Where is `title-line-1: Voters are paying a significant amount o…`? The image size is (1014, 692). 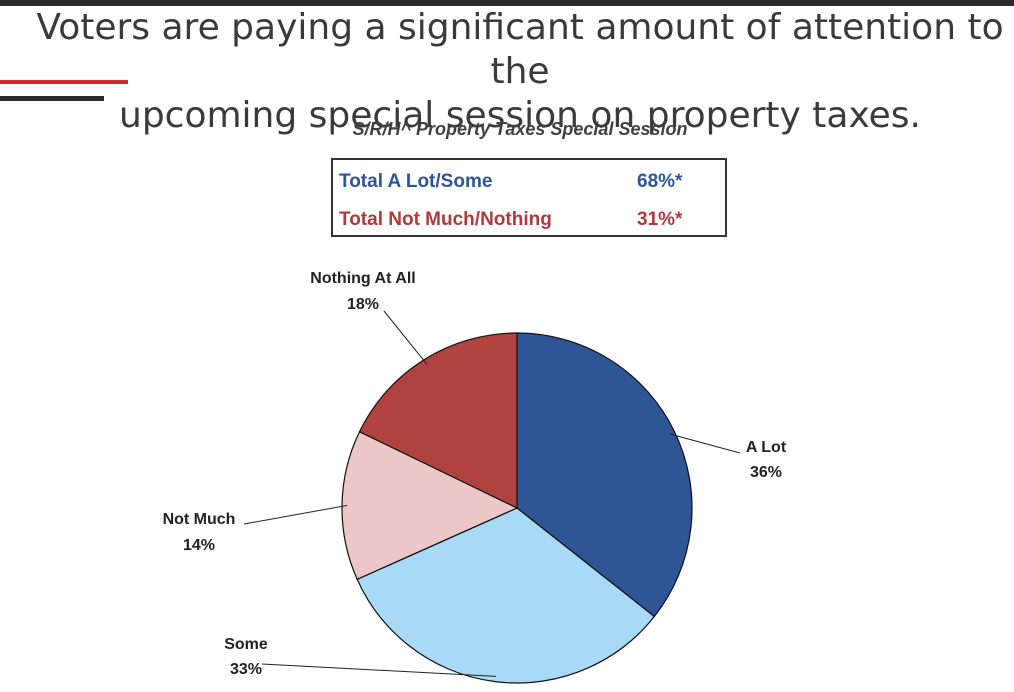 title-line-1: Voters are paying a significant amount o… is located at coordinates (520, 49).